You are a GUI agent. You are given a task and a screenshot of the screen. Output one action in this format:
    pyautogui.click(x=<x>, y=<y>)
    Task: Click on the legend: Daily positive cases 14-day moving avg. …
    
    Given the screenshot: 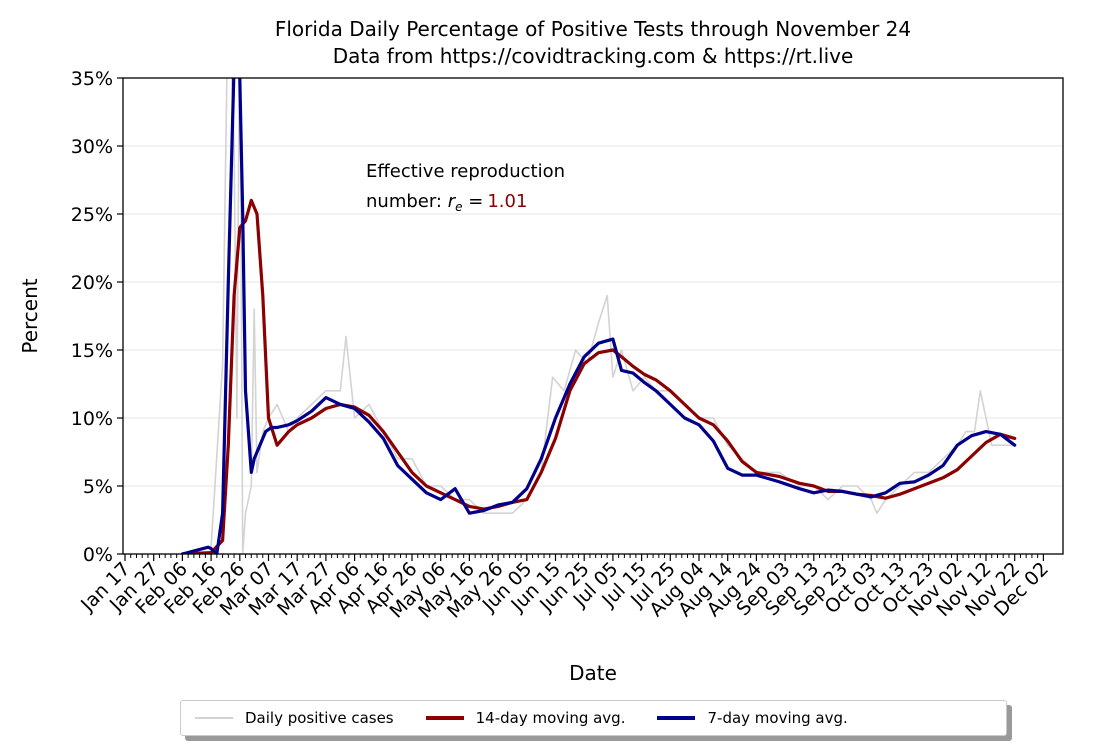 What is the action you would take?
    pyautogui.click(x=593, y=718)
    